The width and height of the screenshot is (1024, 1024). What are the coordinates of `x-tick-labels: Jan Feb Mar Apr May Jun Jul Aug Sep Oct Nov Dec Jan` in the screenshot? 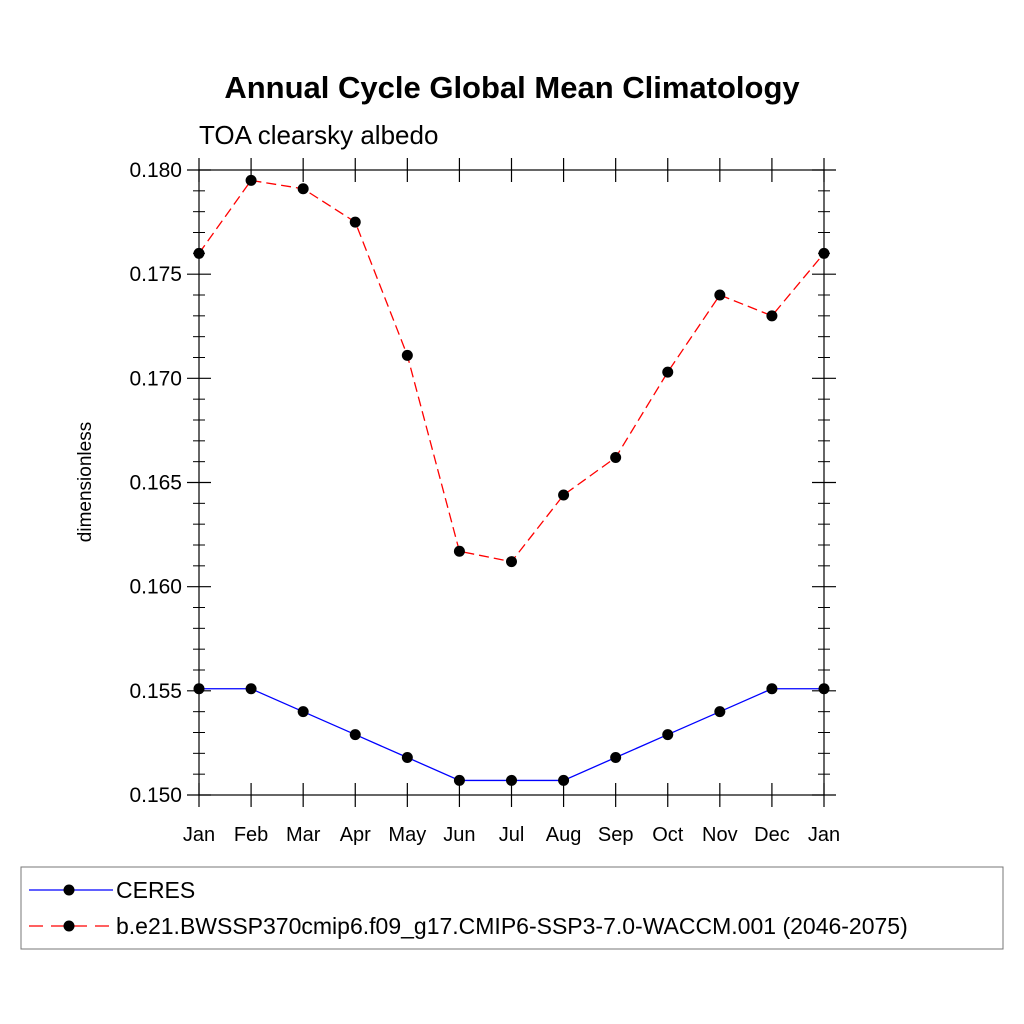 It's located at (511, 835).